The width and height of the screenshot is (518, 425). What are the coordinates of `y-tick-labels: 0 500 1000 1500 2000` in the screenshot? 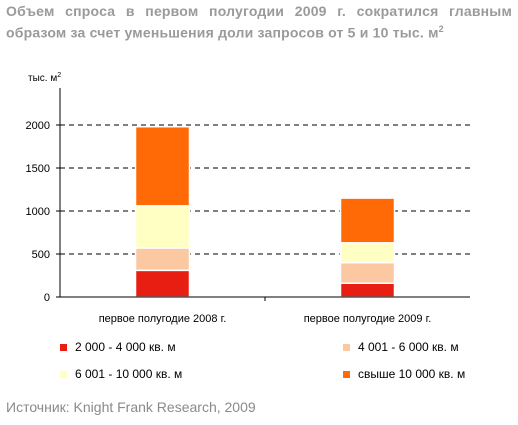 It's located at (38, 212).